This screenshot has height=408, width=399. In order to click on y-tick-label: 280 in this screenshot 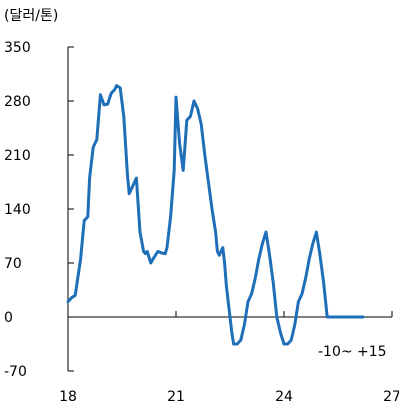, I will do `click(17, 102)`.